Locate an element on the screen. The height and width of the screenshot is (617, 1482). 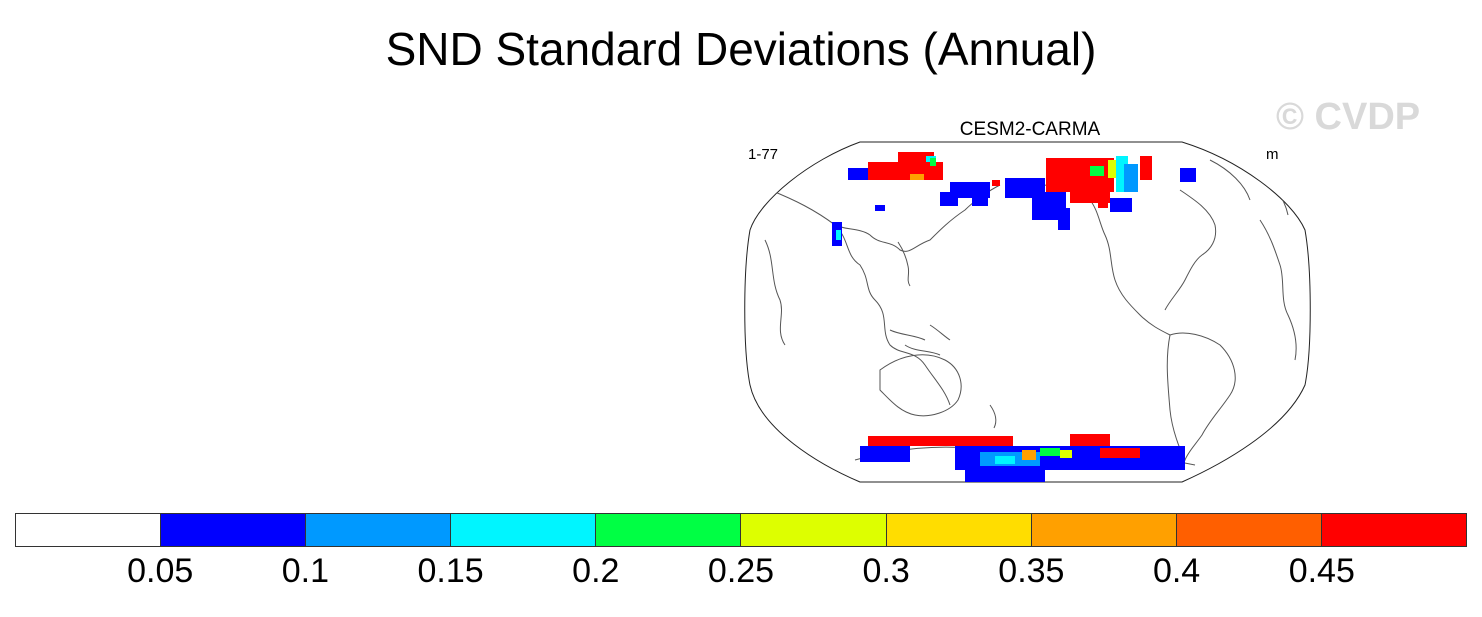
snow-patch-eurasia-blue is located at coordinates (860, 174).